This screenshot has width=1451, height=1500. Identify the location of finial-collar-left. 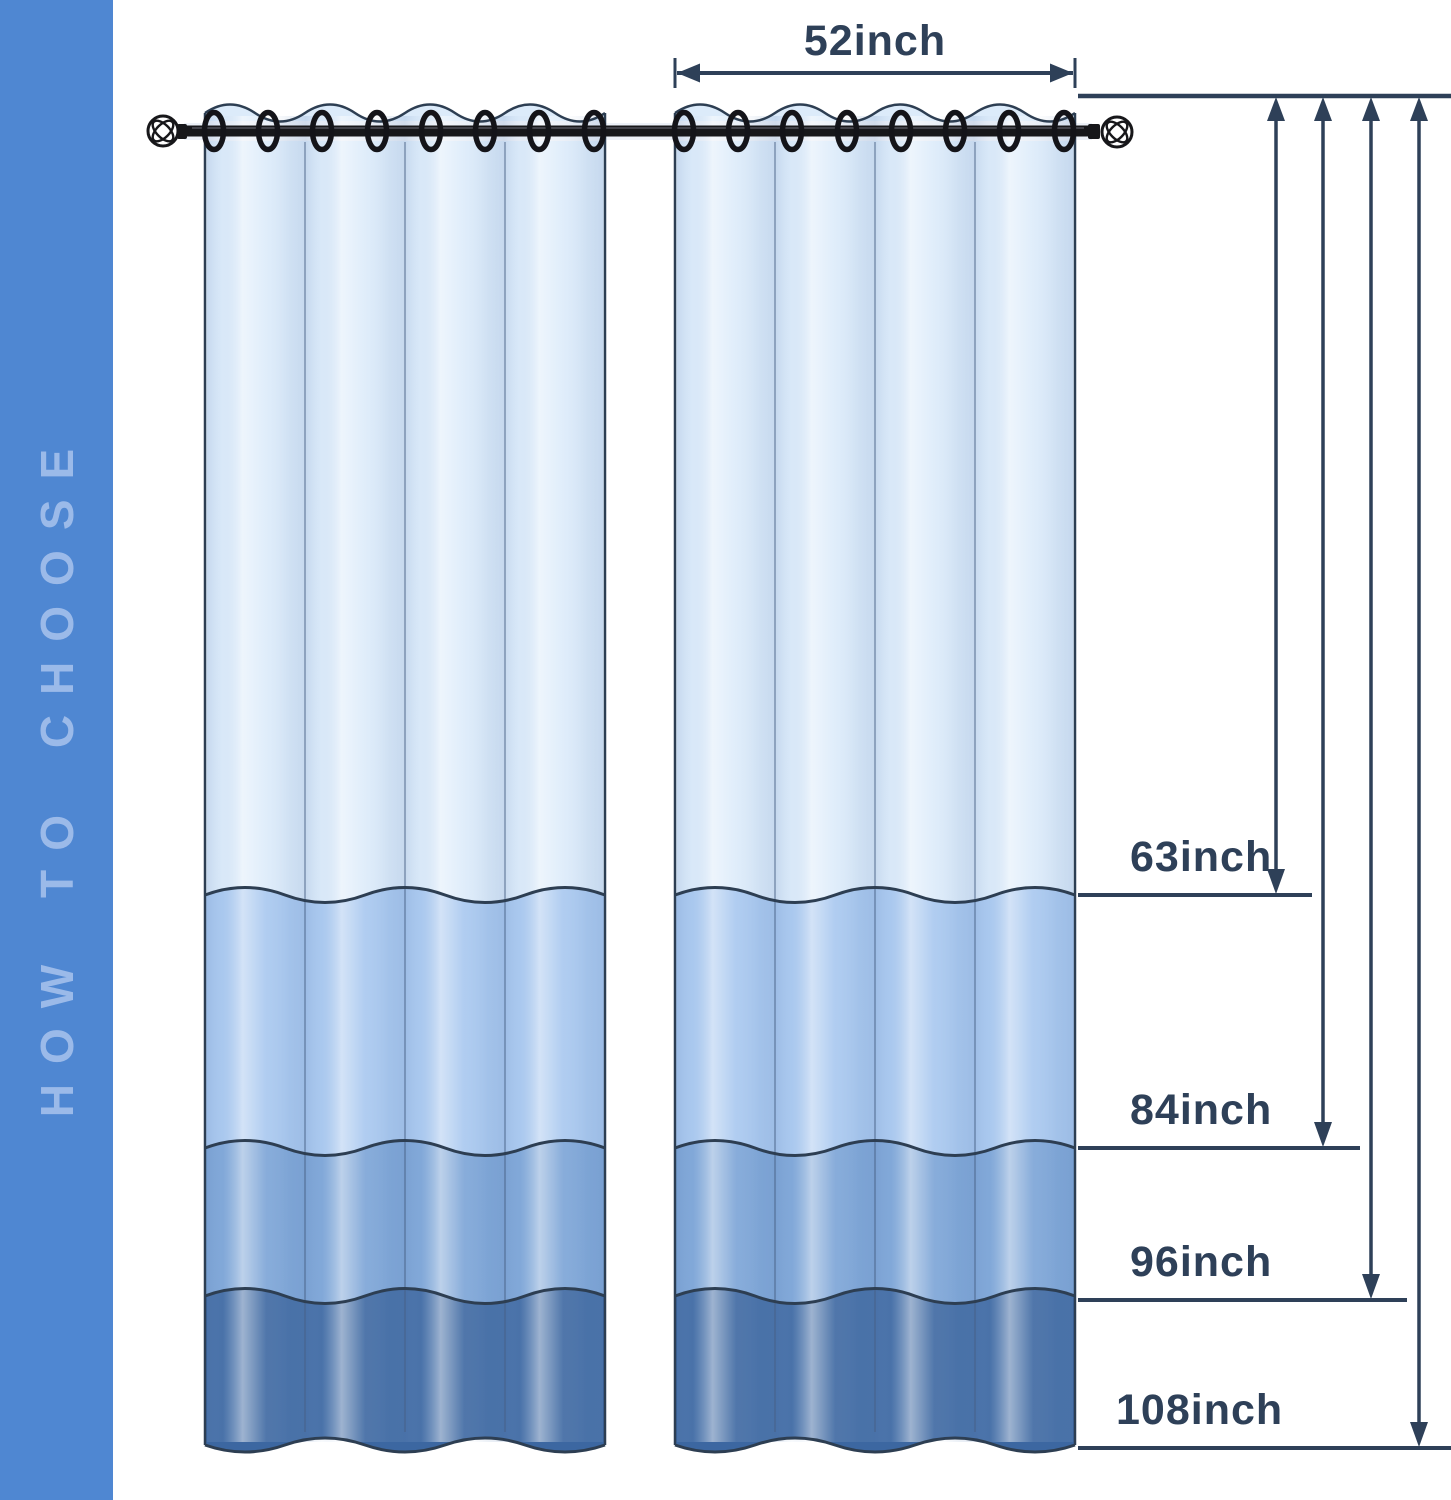
(182, 131).